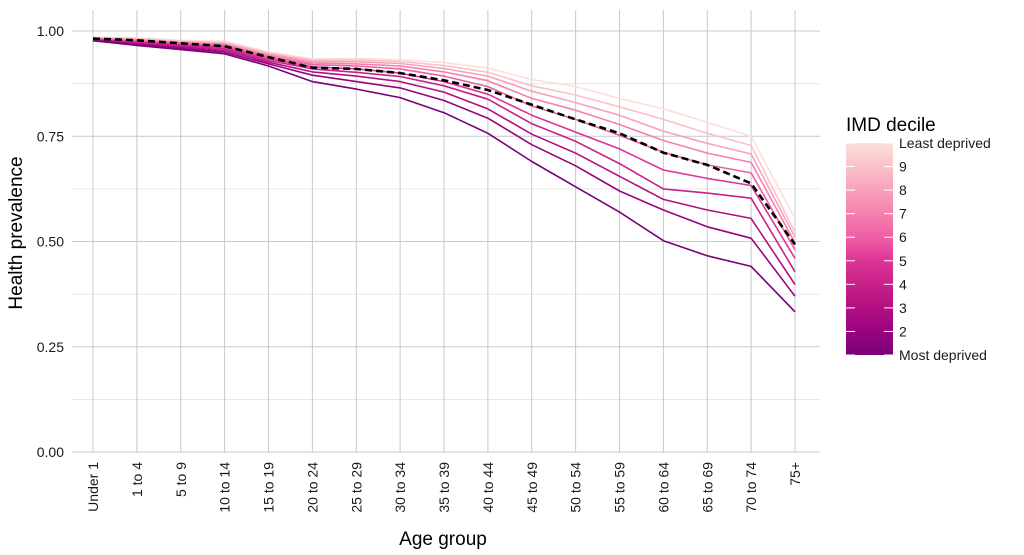 The image size is (1024, 555). What do you see at coordinates (181, 479) in the screenshot?
I see `x-tick-label: 5 to 9` at bounding box center [181, 479].